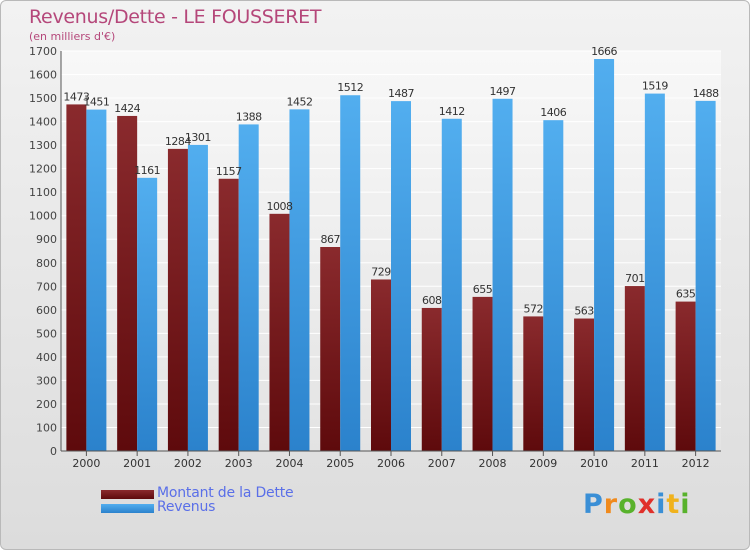  I want to click on chart-title: Revenus/Dette - LE FOUSSERET, so click(175, 17).